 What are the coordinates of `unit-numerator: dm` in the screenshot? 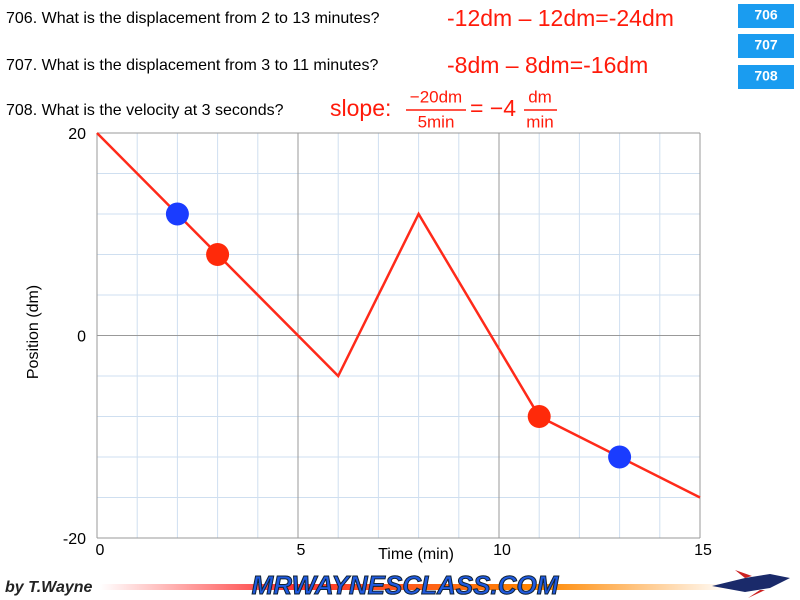 It's located at (540, 96).